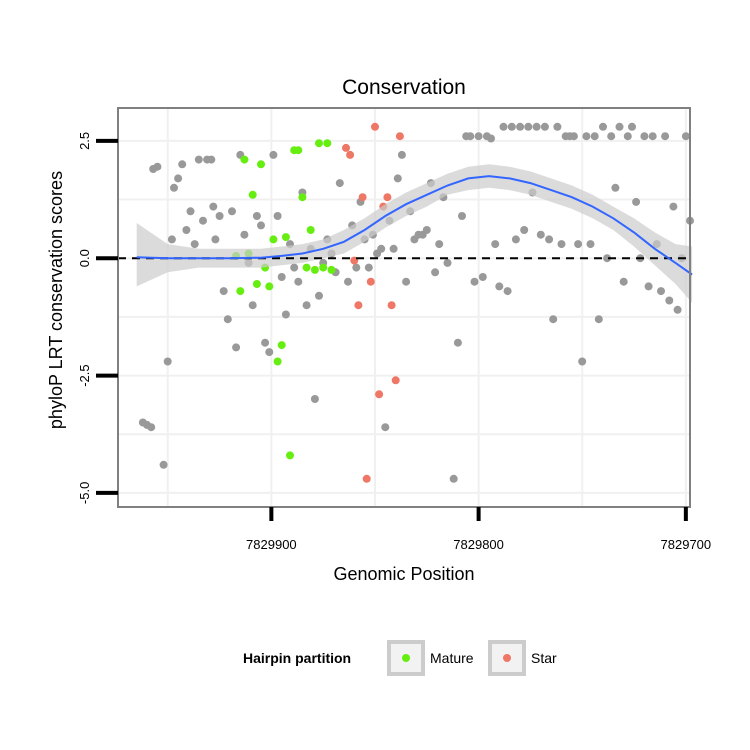 The image size is (750, 750). Describe the element at coordinates (414, 233) in the screenshot. I see `confidence-ribbon` at that location.